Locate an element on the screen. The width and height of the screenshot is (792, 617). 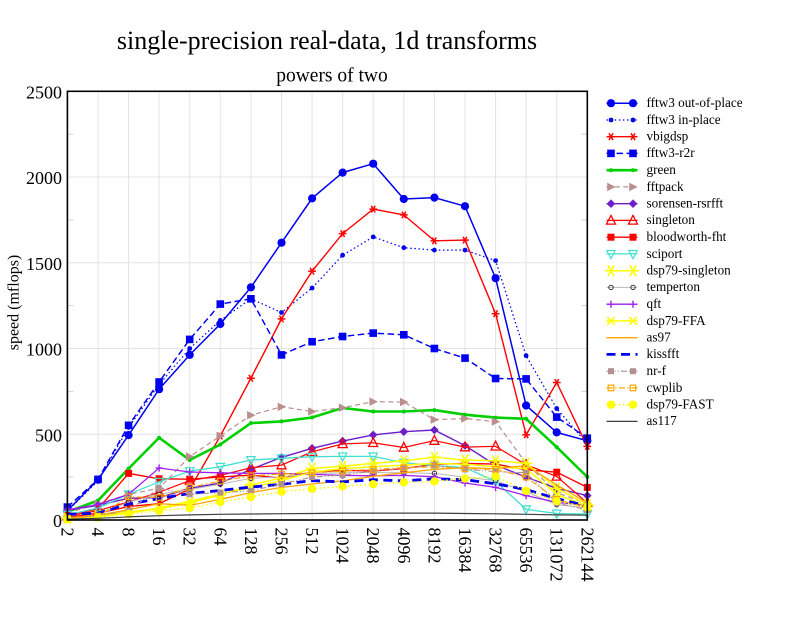
svg-text: 16 is located at coordinates (159, 537).